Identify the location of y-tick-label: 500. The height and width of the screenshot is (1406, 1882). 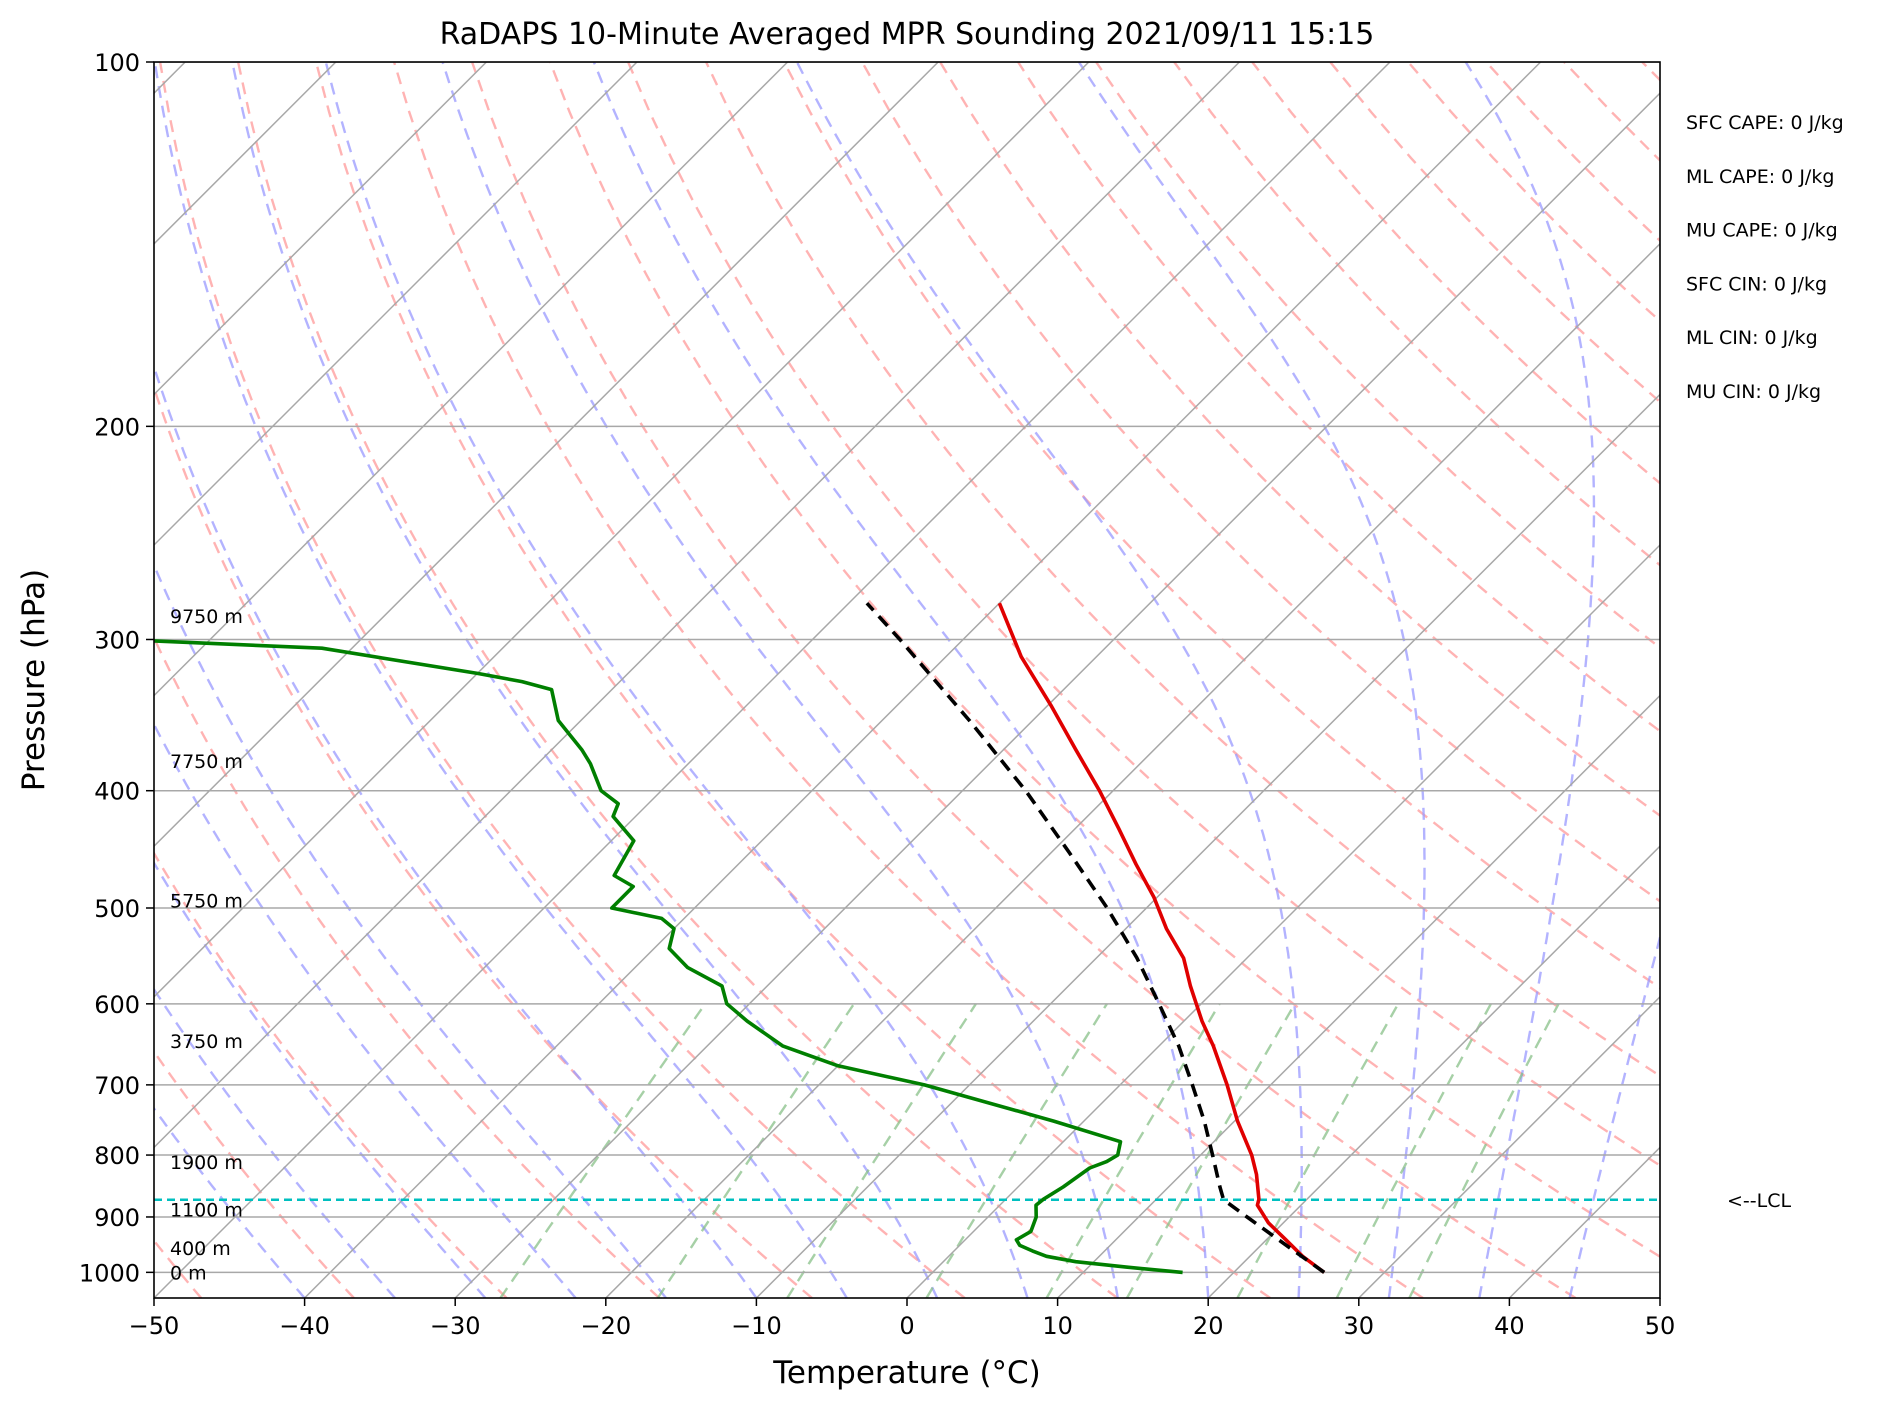
(117, 909).